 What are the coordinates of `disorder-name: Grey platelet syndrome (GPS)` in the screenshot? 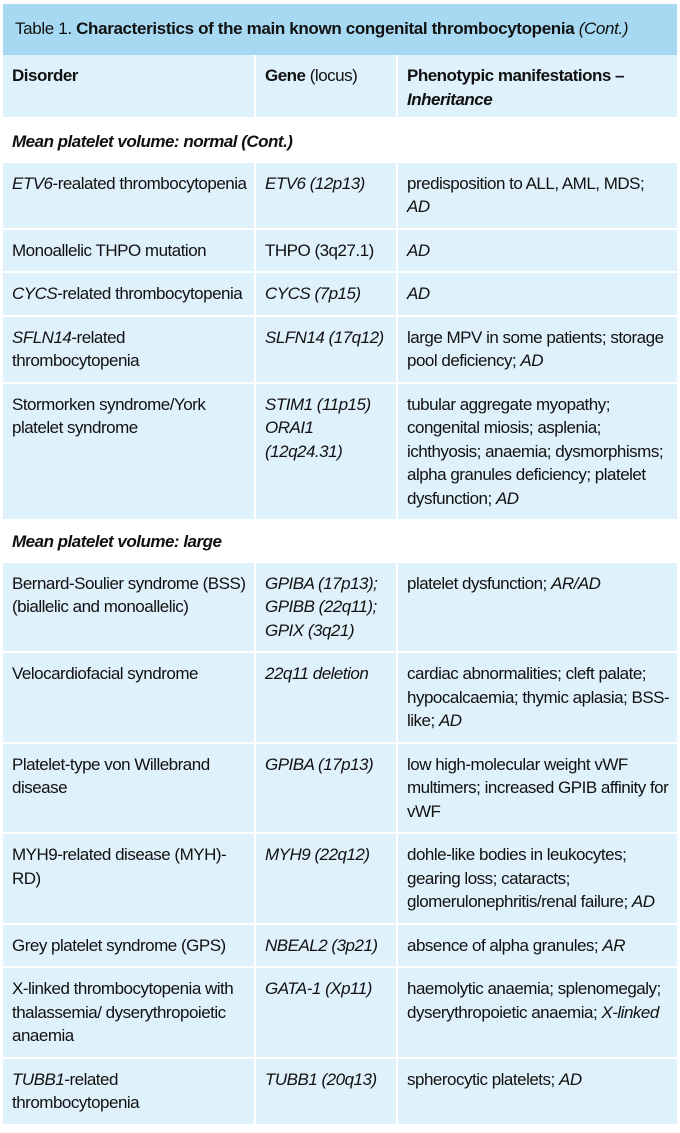 It's located at (119, 945).